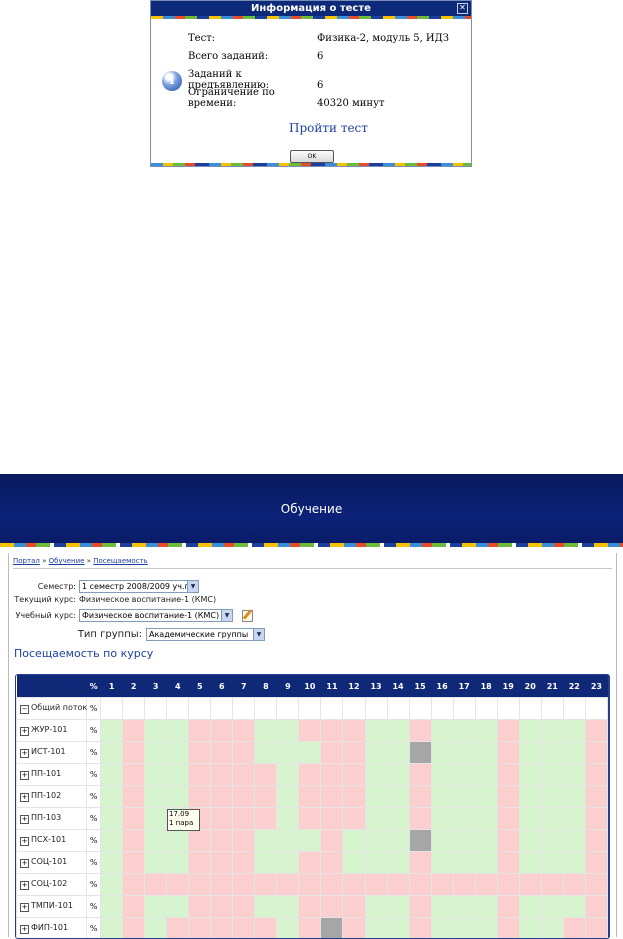  Describe the element at coordinates (247, 616) in the screenshot. I see `edit-icon` at that location.